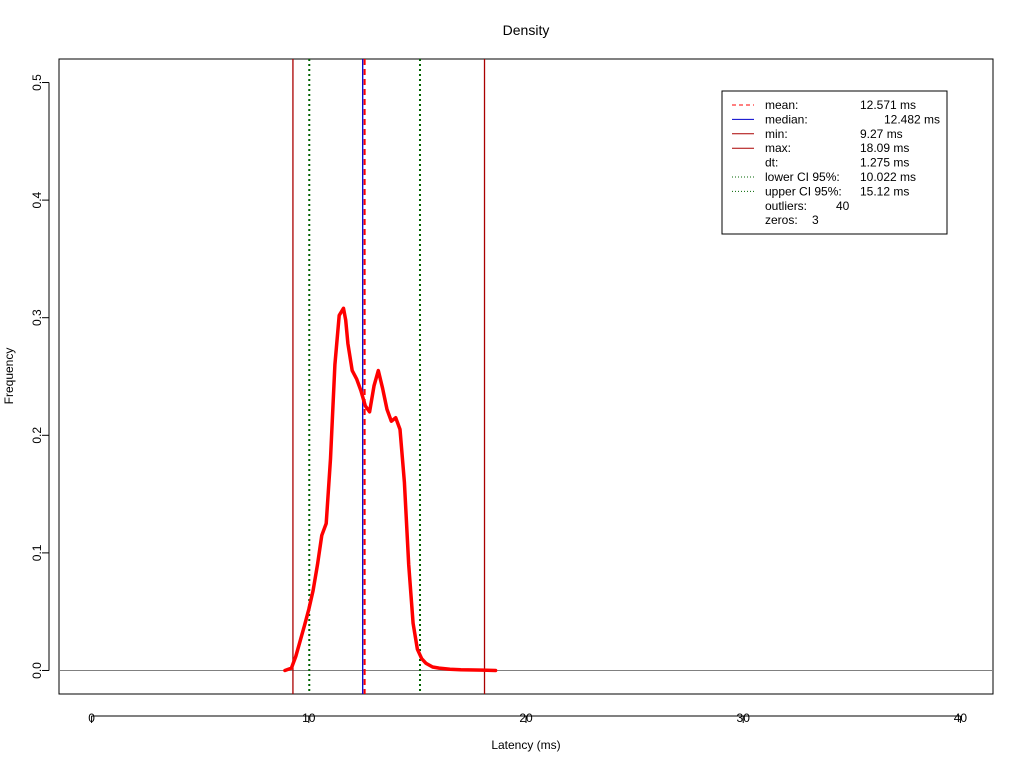  Describe the element at coordinates (881, 134) in the screenshot. I see `legend-value: 9.27 ms` at that location.